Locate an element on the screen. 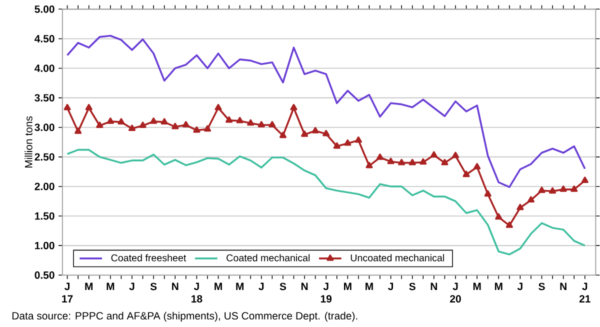 This screenshot has height=327, width=600. y-axis-title: Million tons is located at coordinates (28, 142).